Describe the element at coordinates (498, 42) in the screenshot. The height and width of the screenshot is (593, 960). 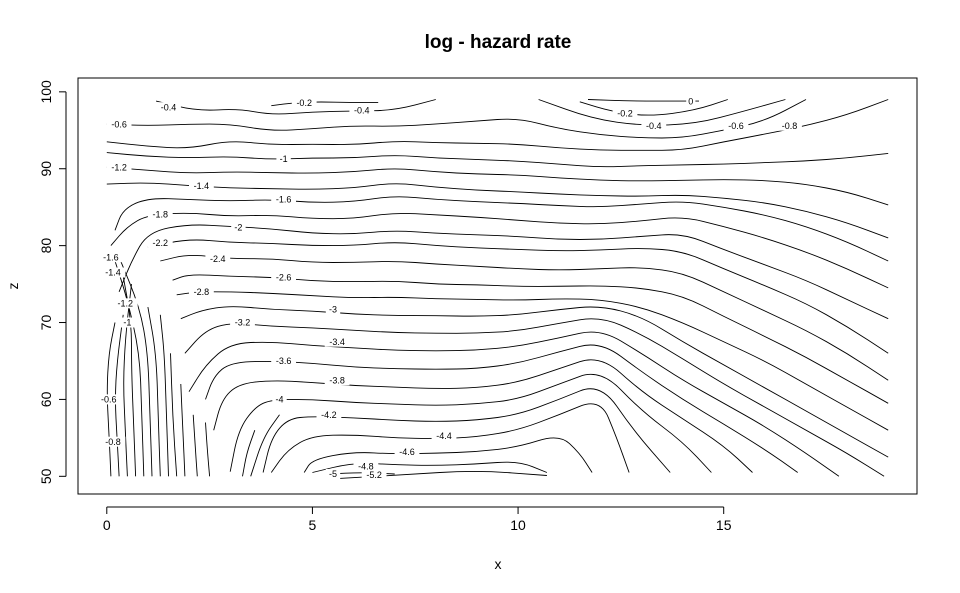
I see `chart-title: log - hazard rate` at that location.